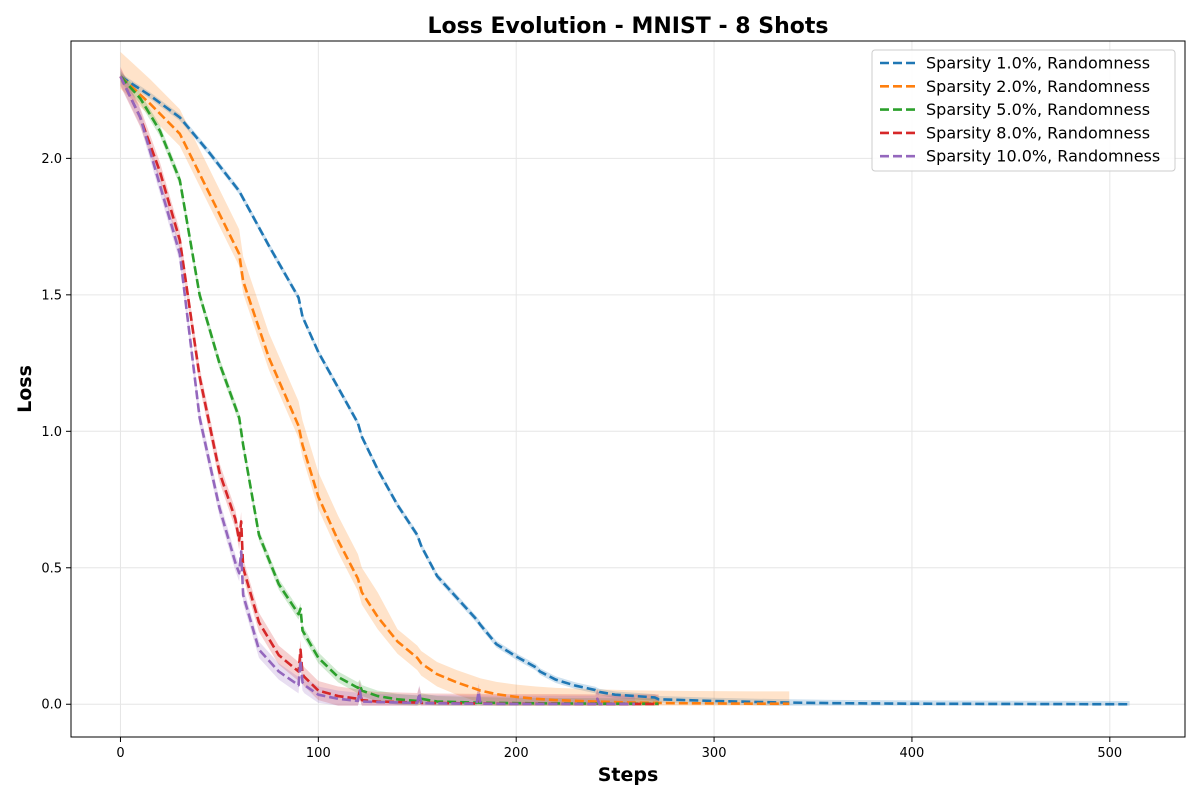 The image size is (1200, 800). I want to click on y-tick-label: 1.0, so click(51, 432).